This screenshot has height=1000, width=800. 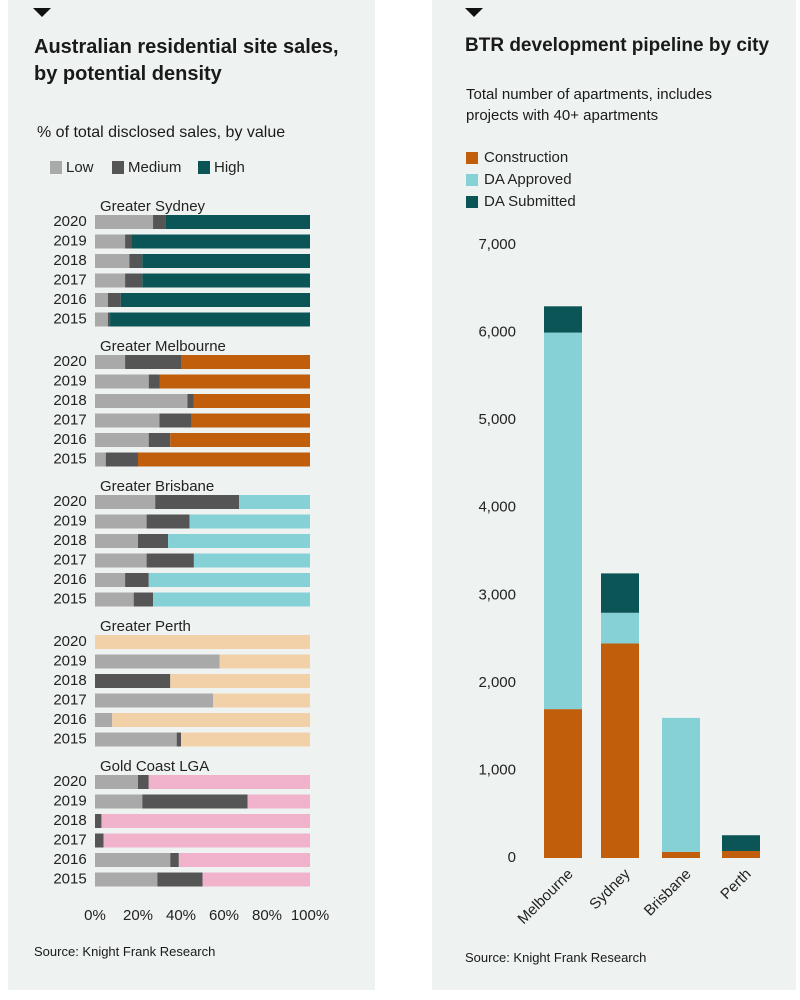 I want to click on legend-label: DA Submitted, so click(x=530, y=201).